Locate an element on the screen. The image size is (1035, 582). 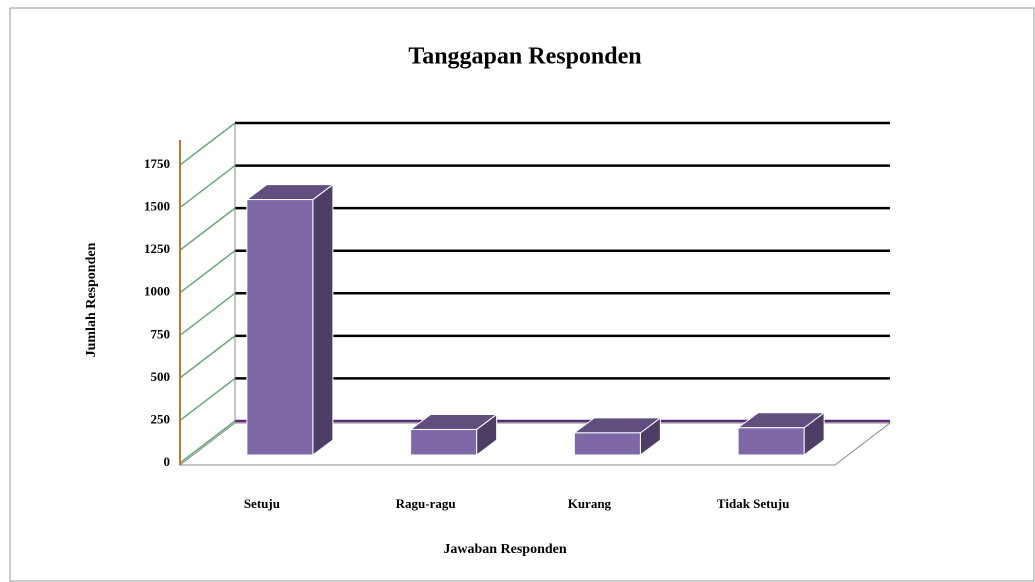
y-tick-label: 1250 is located at coordinates (157, 248).